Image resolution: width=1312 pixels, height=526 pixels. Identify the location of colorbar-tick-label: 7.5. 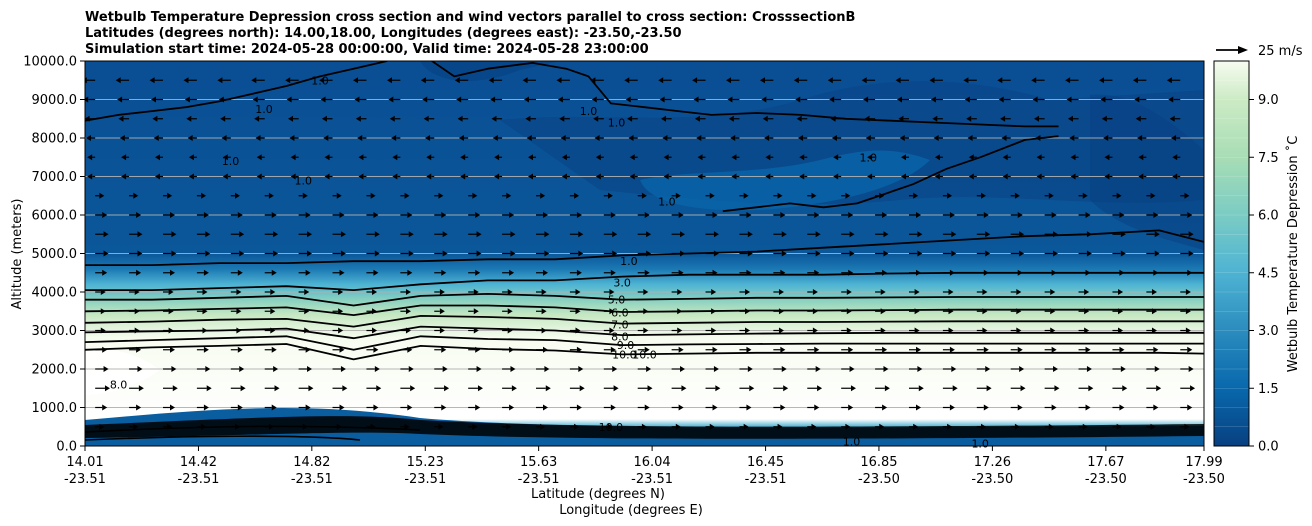
(1268, 158).